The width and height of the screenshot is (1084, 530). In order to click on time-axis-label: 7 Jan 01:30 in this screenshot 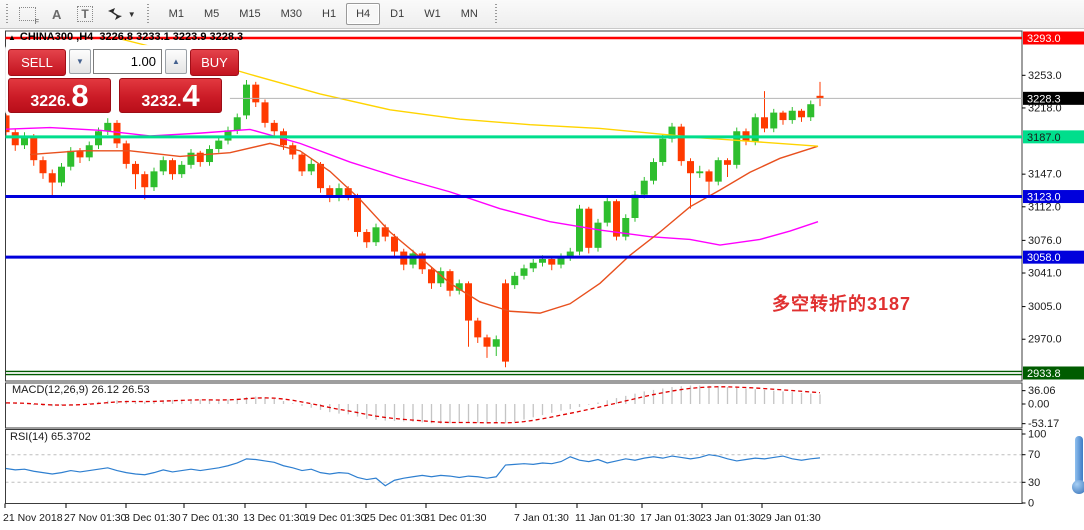, I will do `click(541, 518)`.